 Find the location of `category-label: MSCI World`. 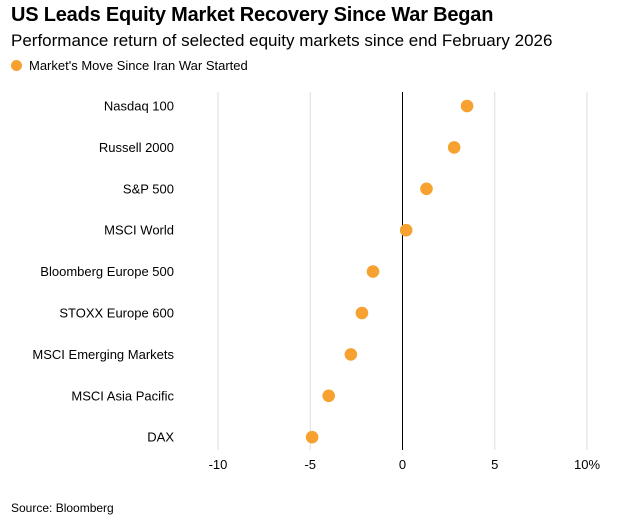

category-label: MSCI World is located at coordinates (139, 230).